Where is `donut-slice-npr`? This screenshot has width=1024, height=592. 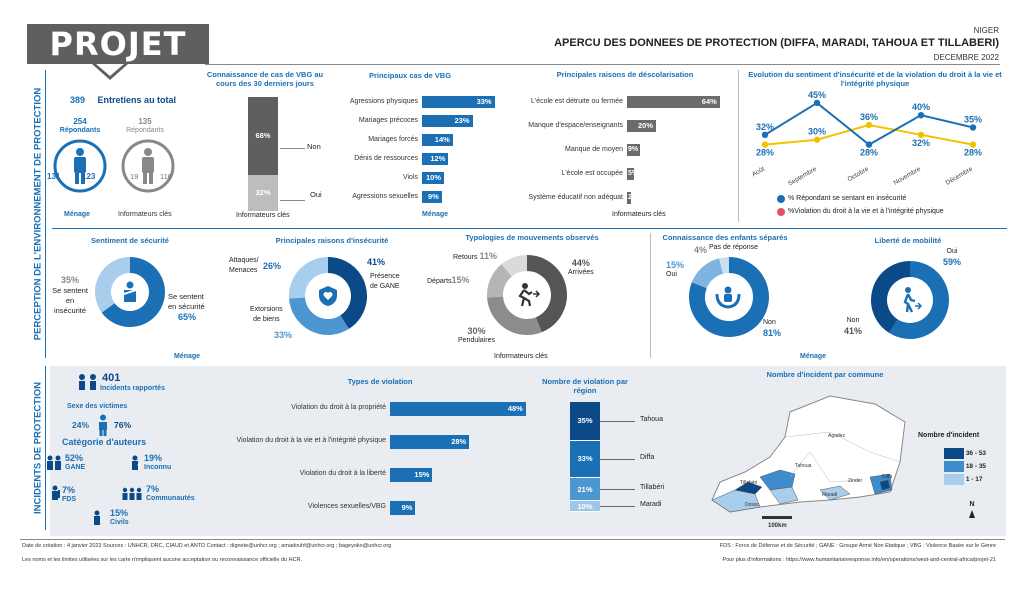 donut-slice-npr is located at coordinates (724, 265).